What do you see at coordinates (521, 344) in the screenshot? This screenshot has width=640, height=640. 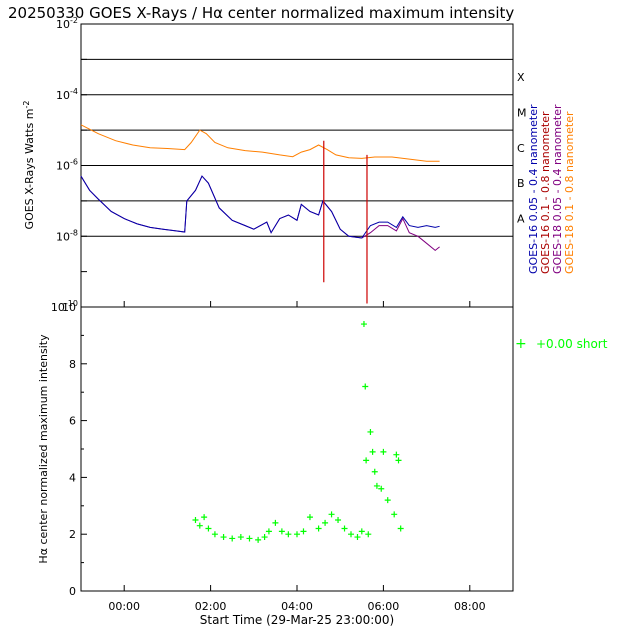 I see `halpha-legend-symbol: +` at bounding box center [521, 344].